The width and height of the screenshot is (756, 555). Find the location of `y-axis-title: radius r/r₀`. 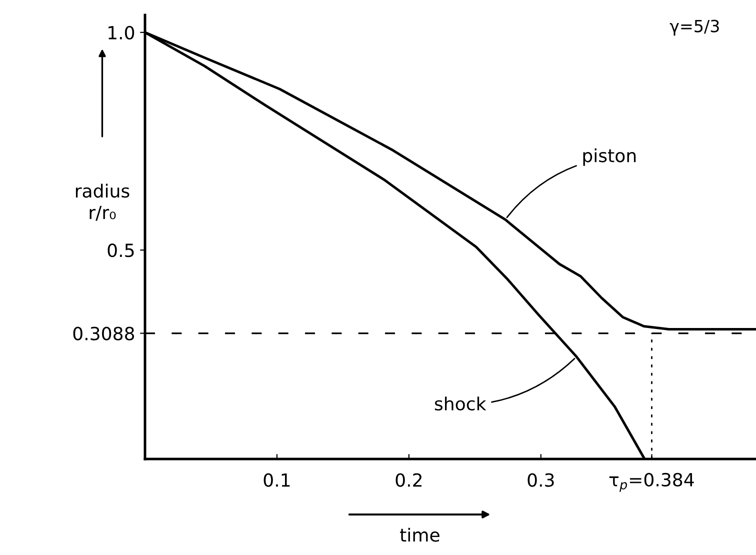

y-axis-title: radius r/r₀ is located at coordinates (103, 202).